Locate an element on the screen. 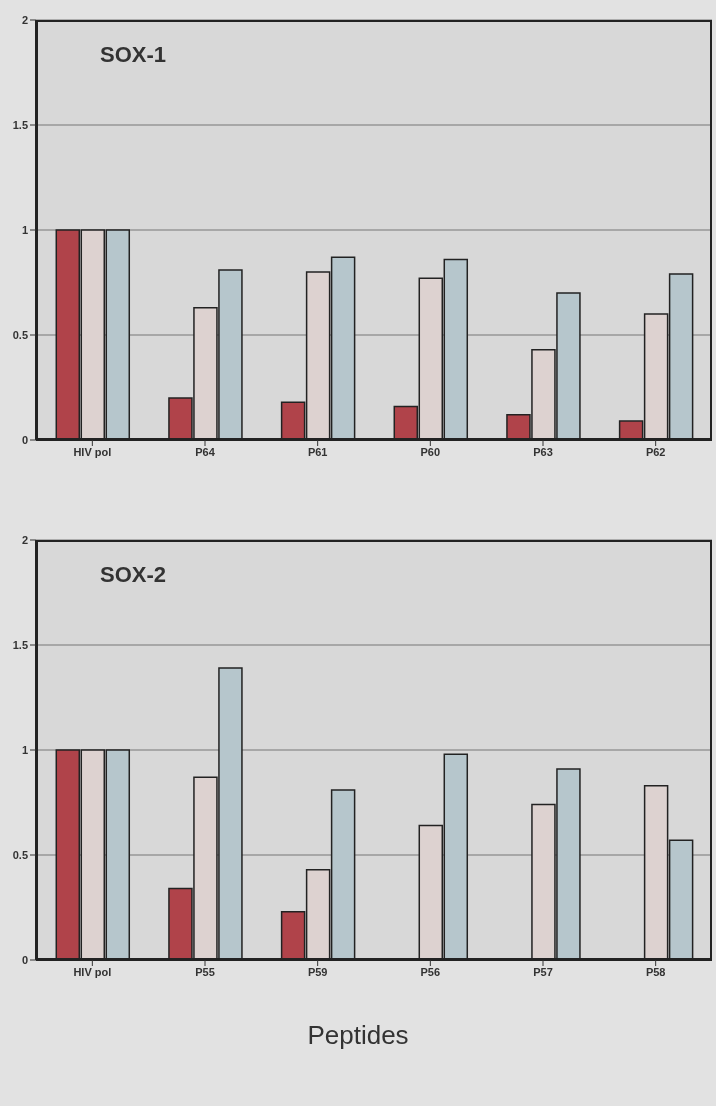 Image resolution: width=716 pixels, height=1106 pixels. x-axis-title: Peptides is located at coordinates (358, 1035).